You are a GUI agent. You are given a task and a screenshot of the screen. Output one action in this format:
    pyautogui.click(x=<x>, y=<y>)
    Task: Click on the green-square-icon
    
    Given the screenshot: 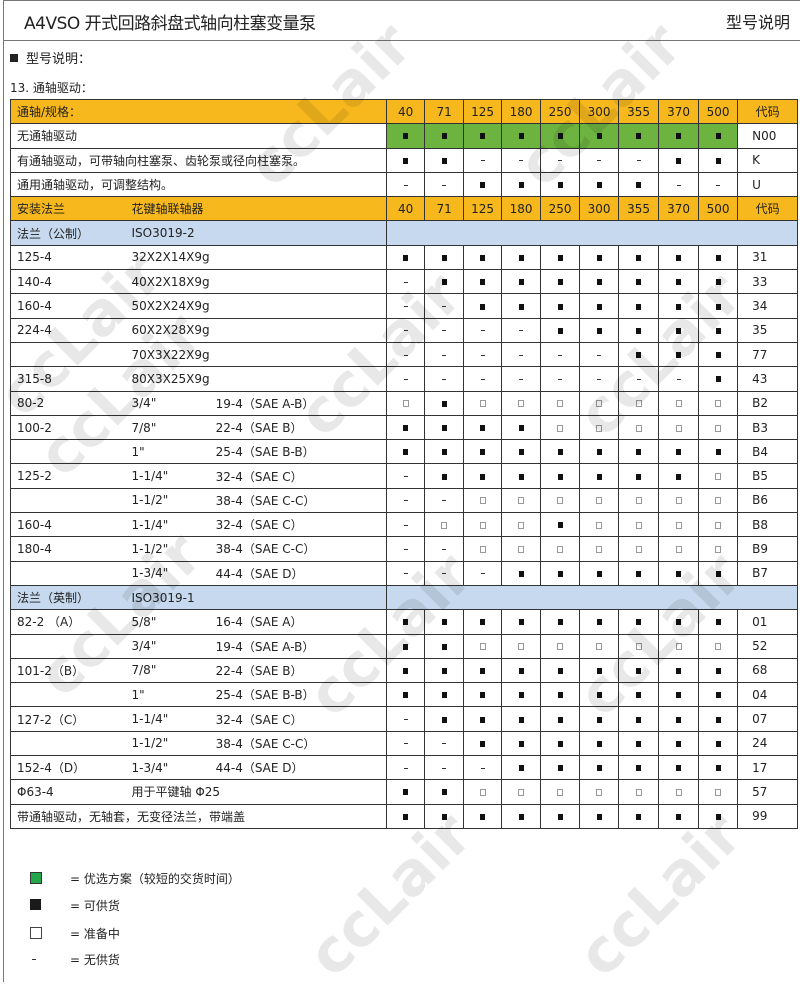 What is the action you would take?
    pyautogui.click(x=36, y=878)
    